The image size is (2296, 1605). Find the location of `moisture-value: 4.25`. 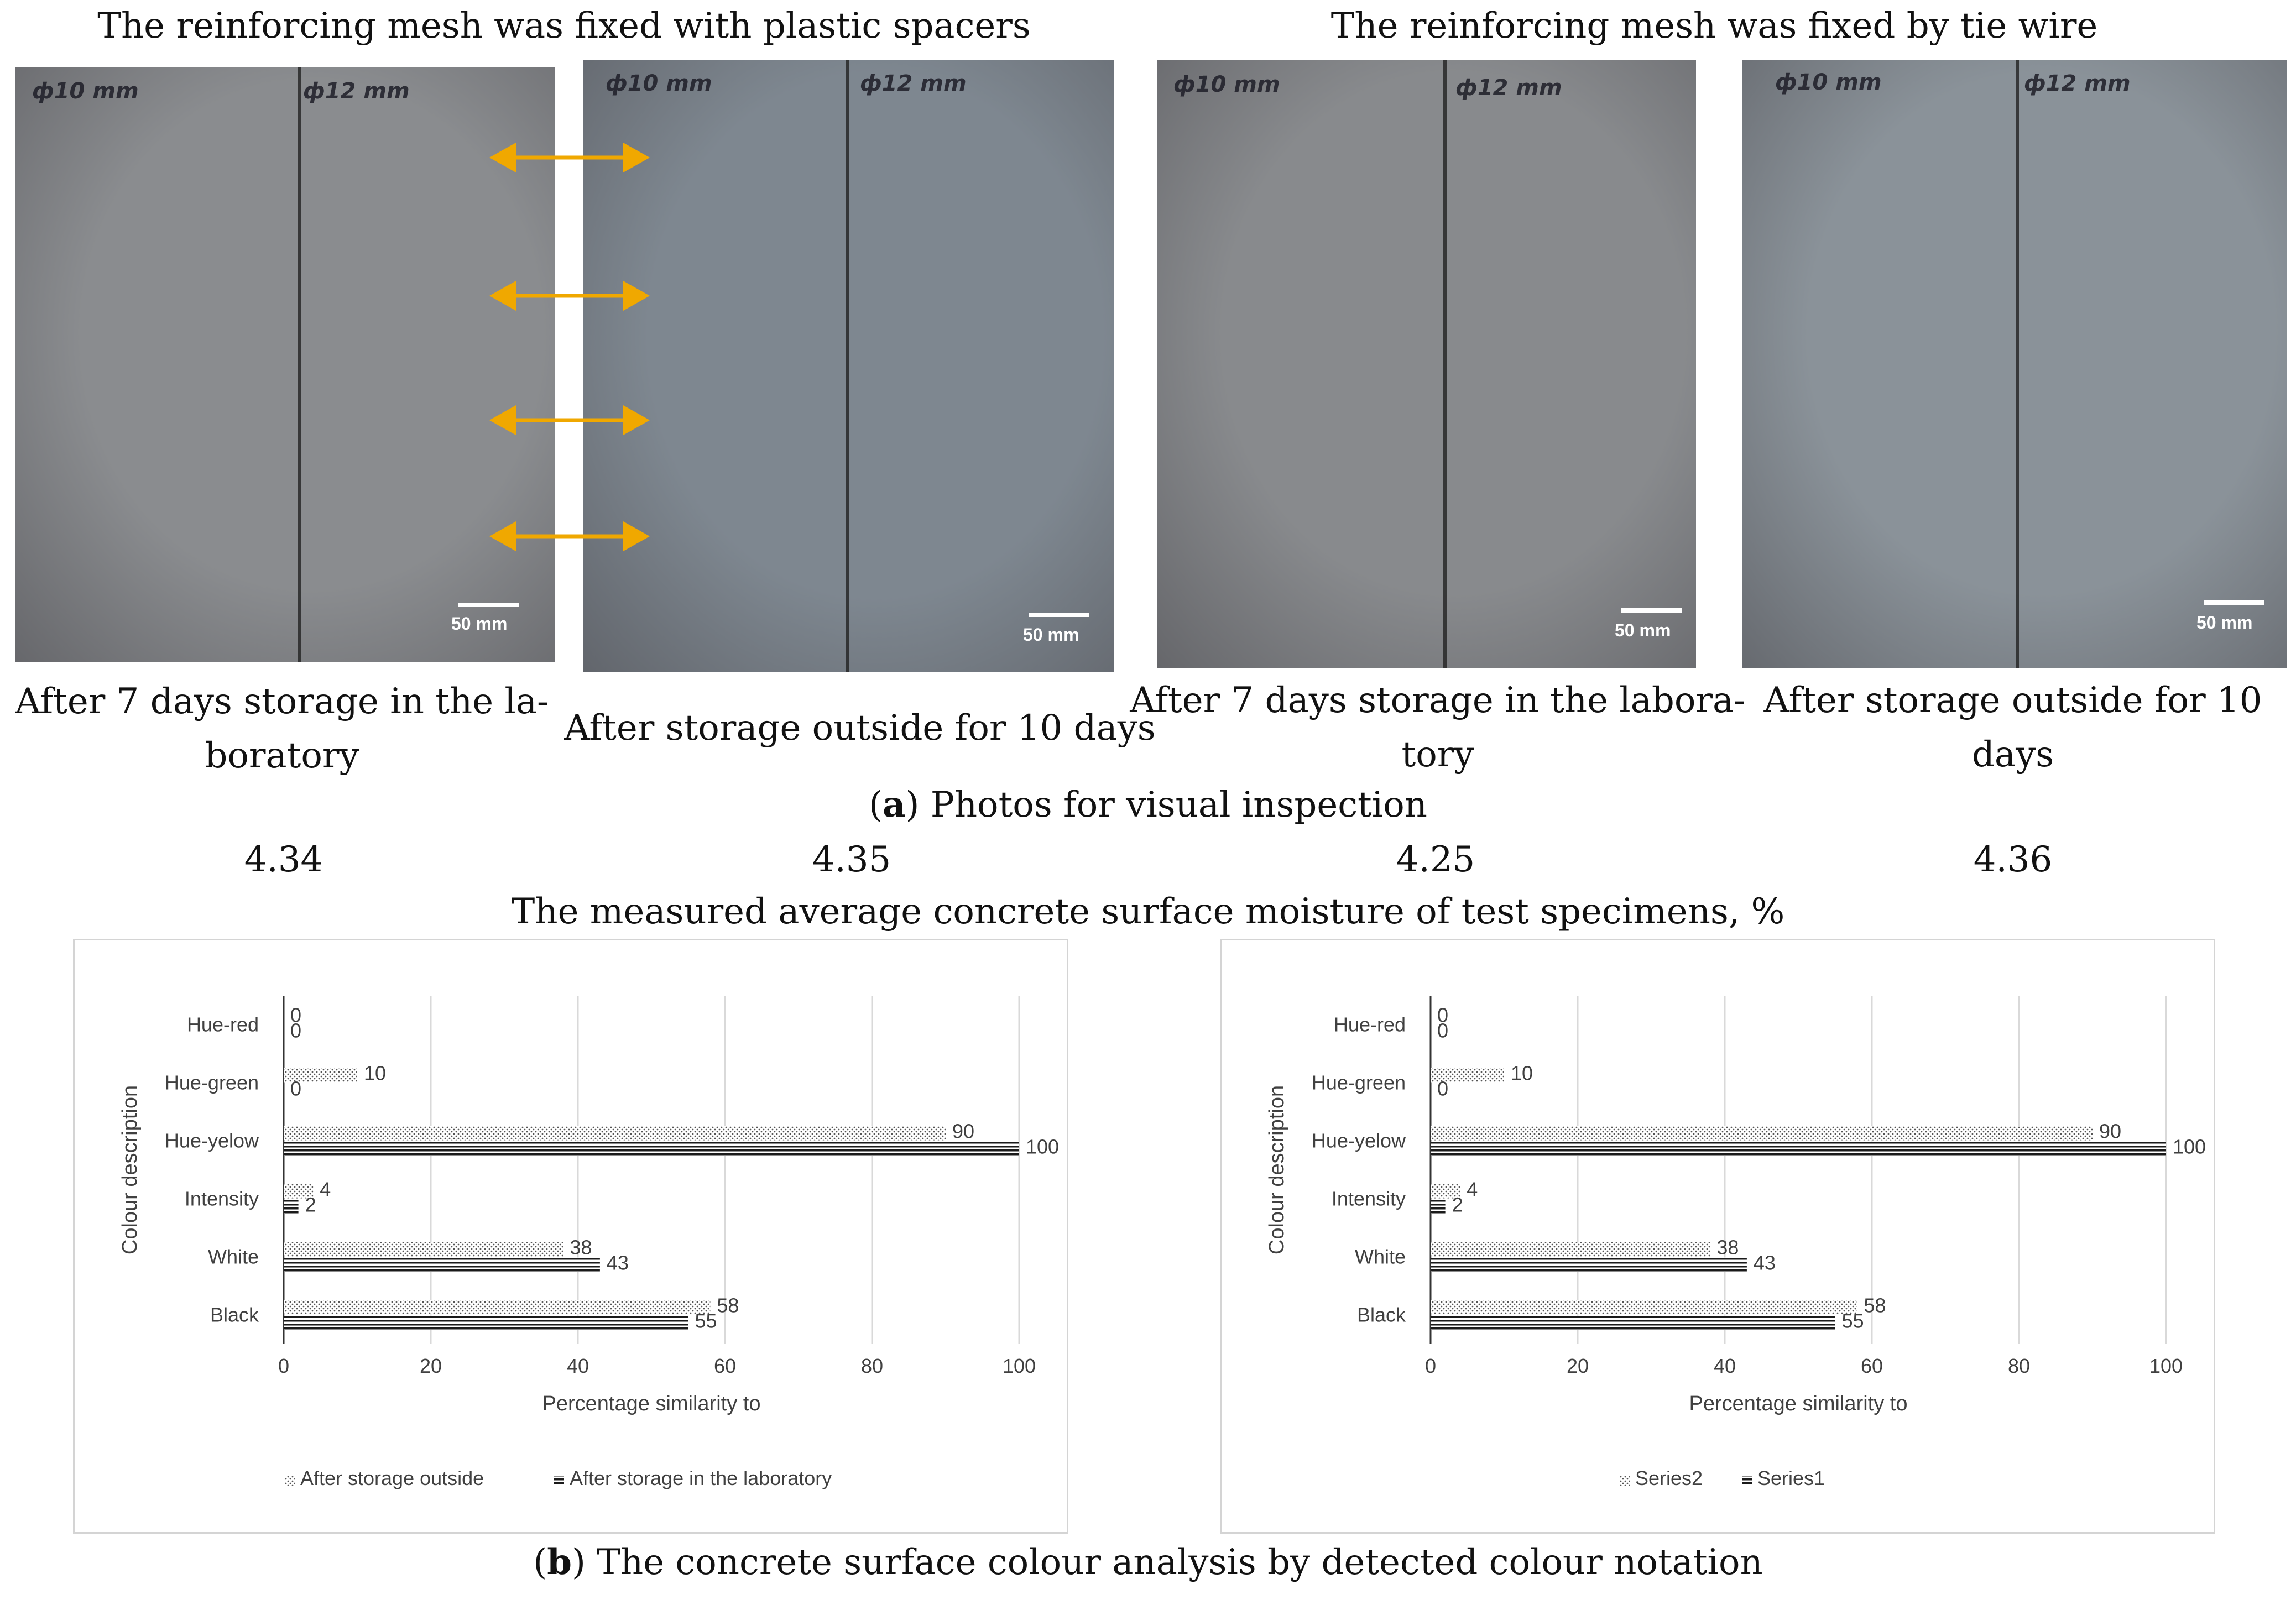

moisture-value: 4.25 is located at coordinates (1436, 859).